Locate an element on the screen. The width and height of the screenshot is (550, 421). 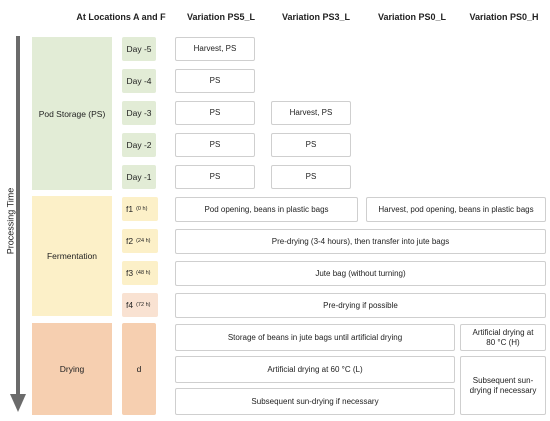
phase-drying: Drying is located at coordinates (72, 369).